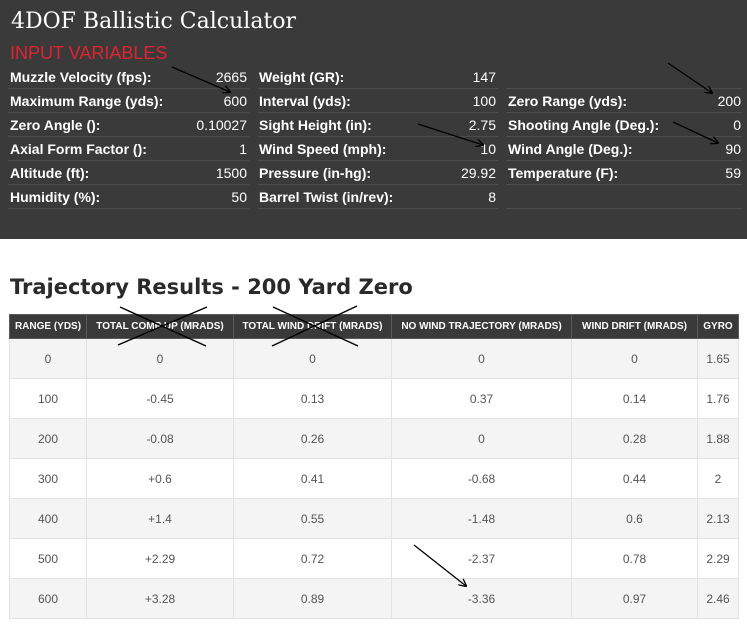 The width and height of the screenshot is (747, 626). Describe the element at coordinates (48, 478) in the screenshot. I see `table-cell-range: 300` at that location.